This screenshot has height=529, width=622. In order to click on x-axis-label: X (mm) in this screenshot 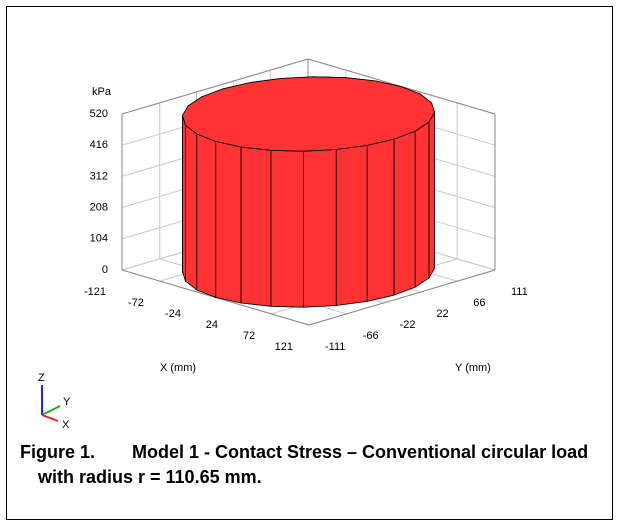, I will do `click(178, 368)`.